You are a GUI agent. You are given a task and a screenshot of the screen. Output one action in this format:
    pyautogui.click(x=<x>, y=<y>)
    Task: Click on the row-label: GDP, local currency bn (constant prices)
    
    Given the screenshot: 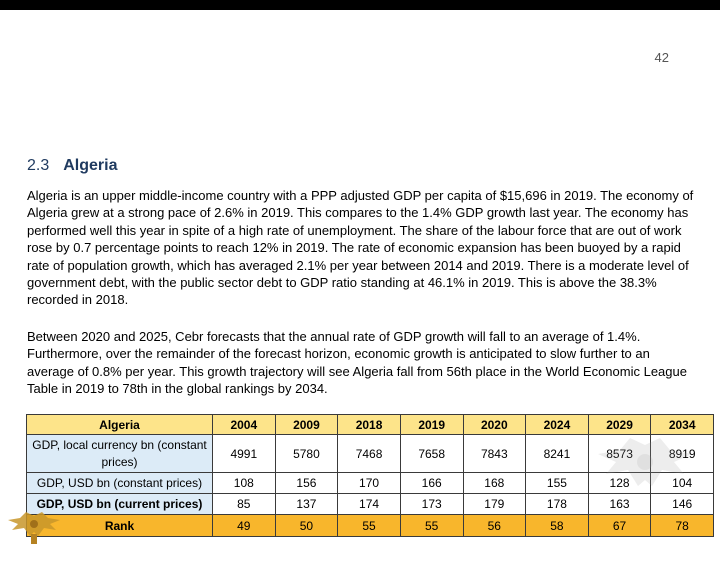 What is the action you would take?
    pyautogui.click(x=119, y=453)
    